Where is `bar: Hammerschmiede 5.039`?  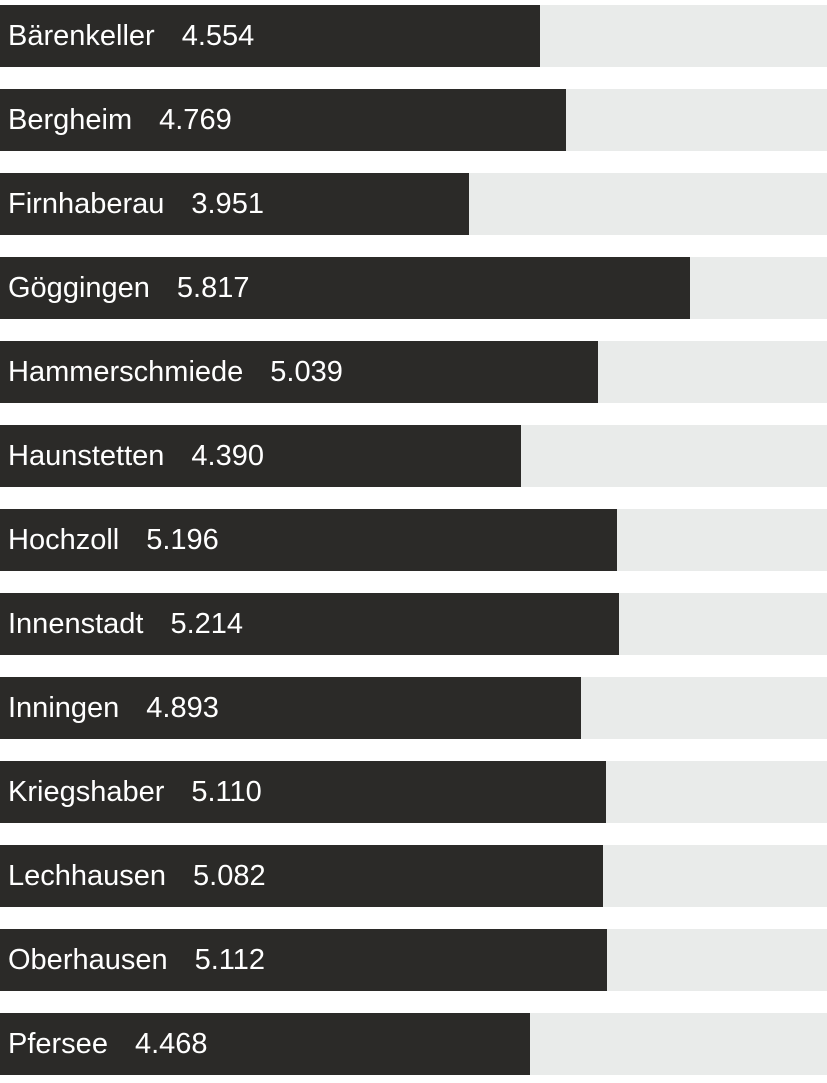
bar: Hammerschmiede 5.039 is located at coordinates (299, 372).